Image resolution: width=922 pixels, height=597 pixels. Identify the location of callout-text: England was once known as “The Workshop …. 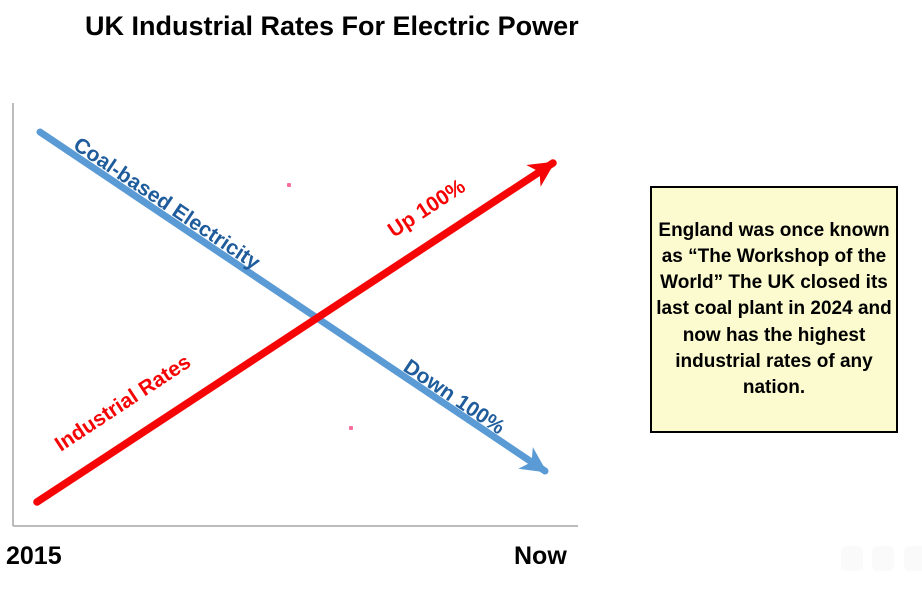
(774, 309).